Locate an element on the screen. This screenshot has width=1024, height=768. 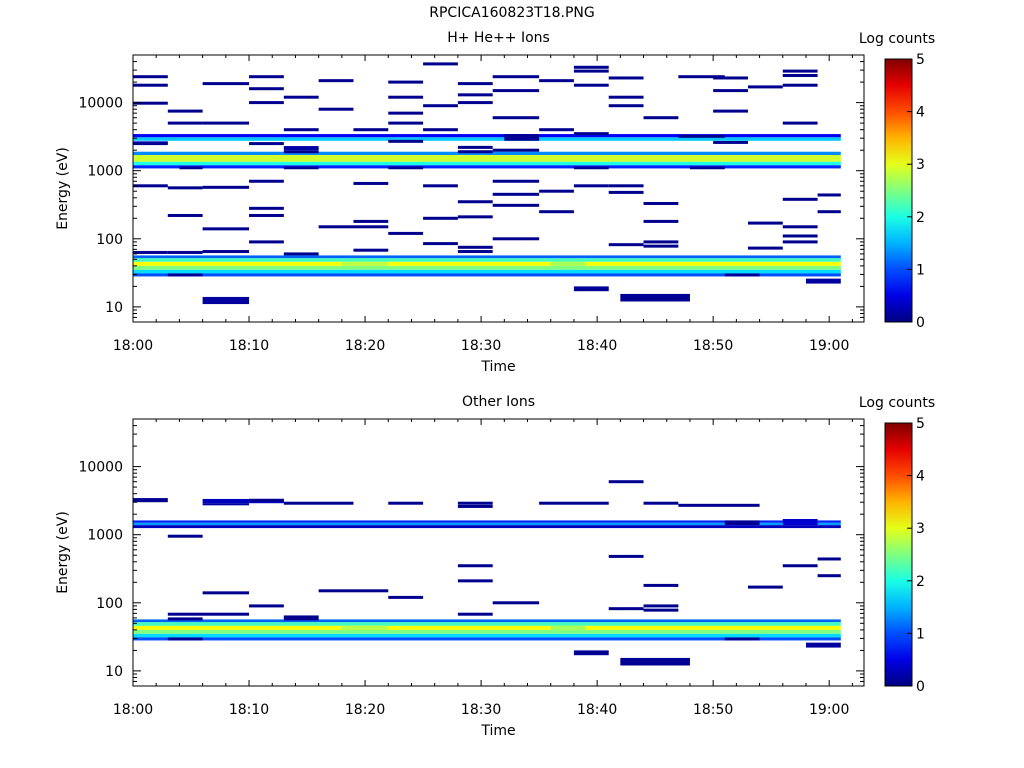
x-axis-label: Time is located at coordinates (497, 731).